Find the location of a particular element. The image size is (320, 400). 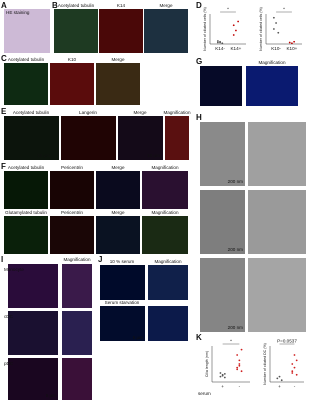

panel-label: 10 % serum is located at coordinates (122, 261).